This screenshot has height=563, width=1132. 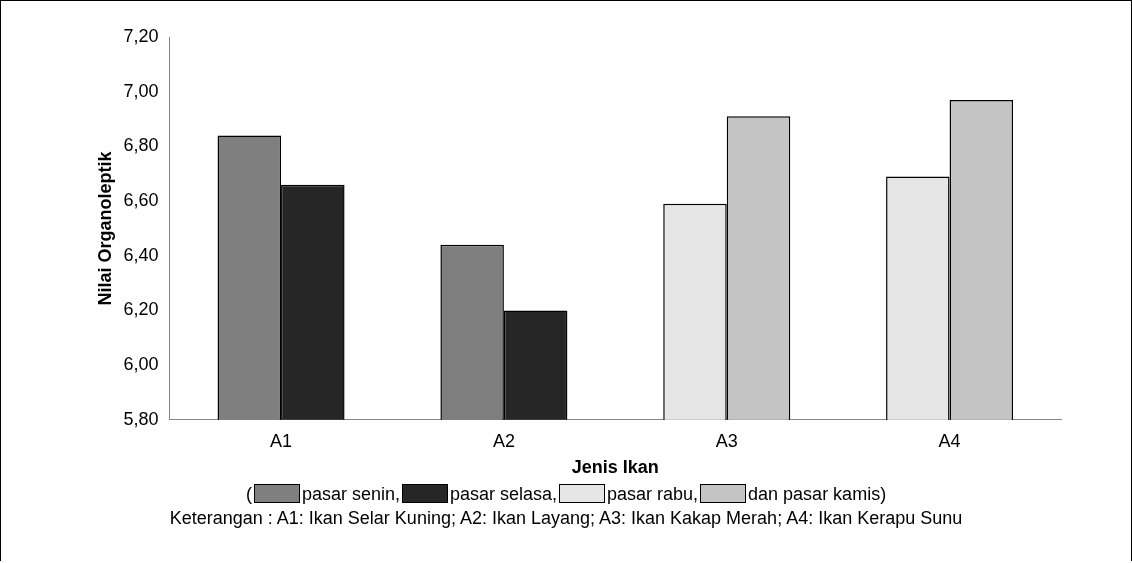 I want to click on legend-label: pasar senin,, so click(x=350, y=494).